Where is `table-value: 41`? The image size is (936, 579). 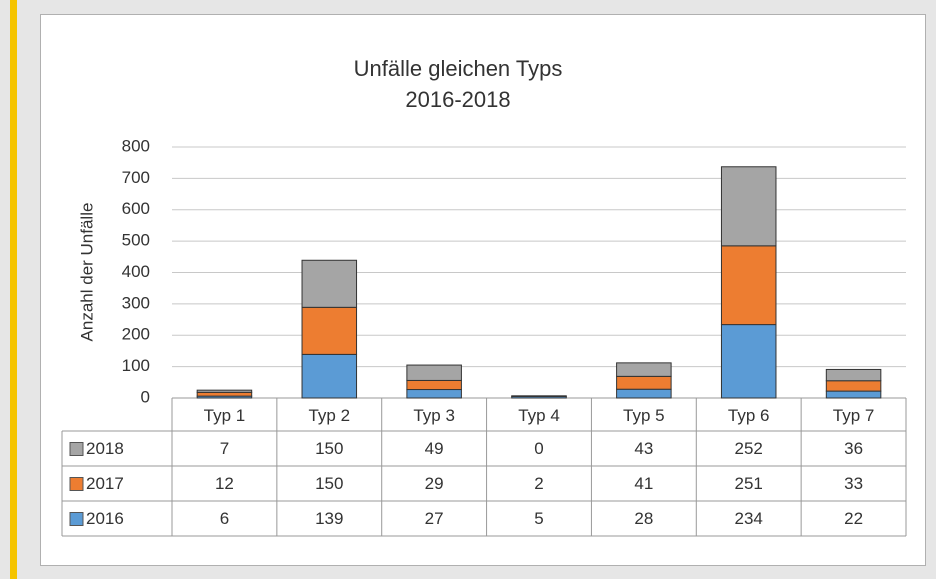 table-value: 41 is located at coordinates (643, 483).